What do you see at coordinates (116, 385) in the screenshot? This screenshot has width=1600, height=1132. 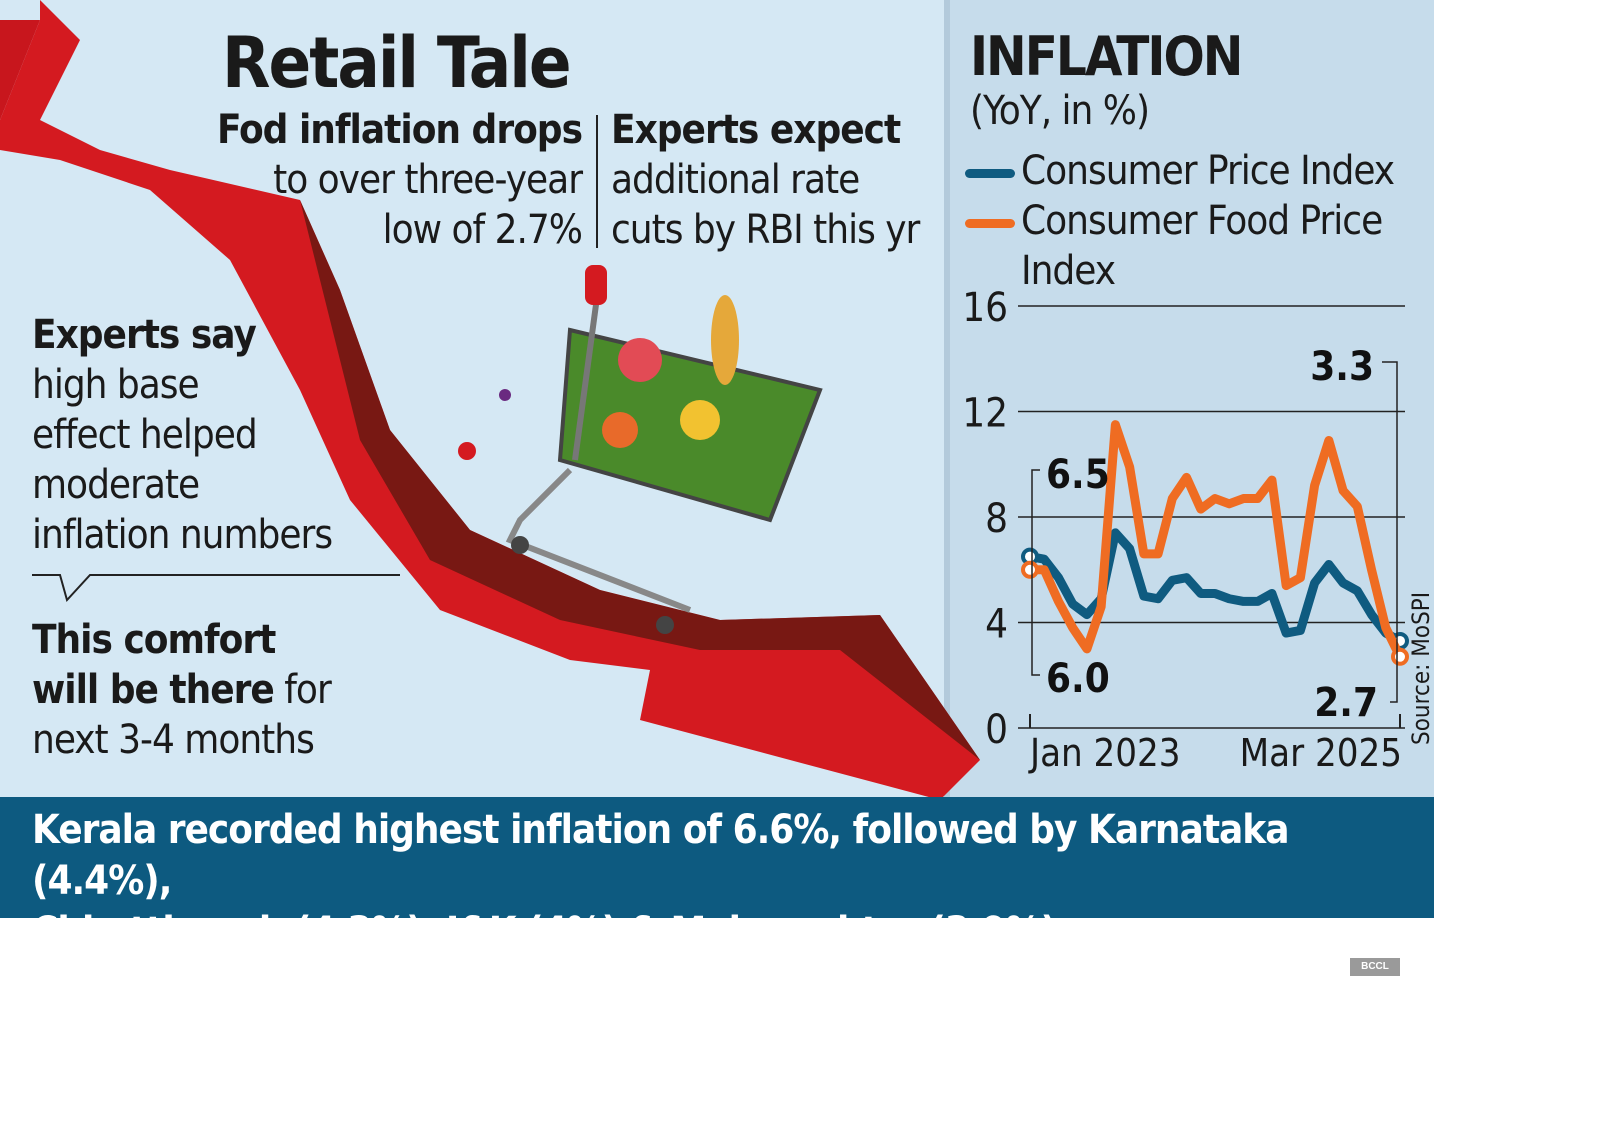 I see `experts-text: high base` at bounding box center [116, 385].